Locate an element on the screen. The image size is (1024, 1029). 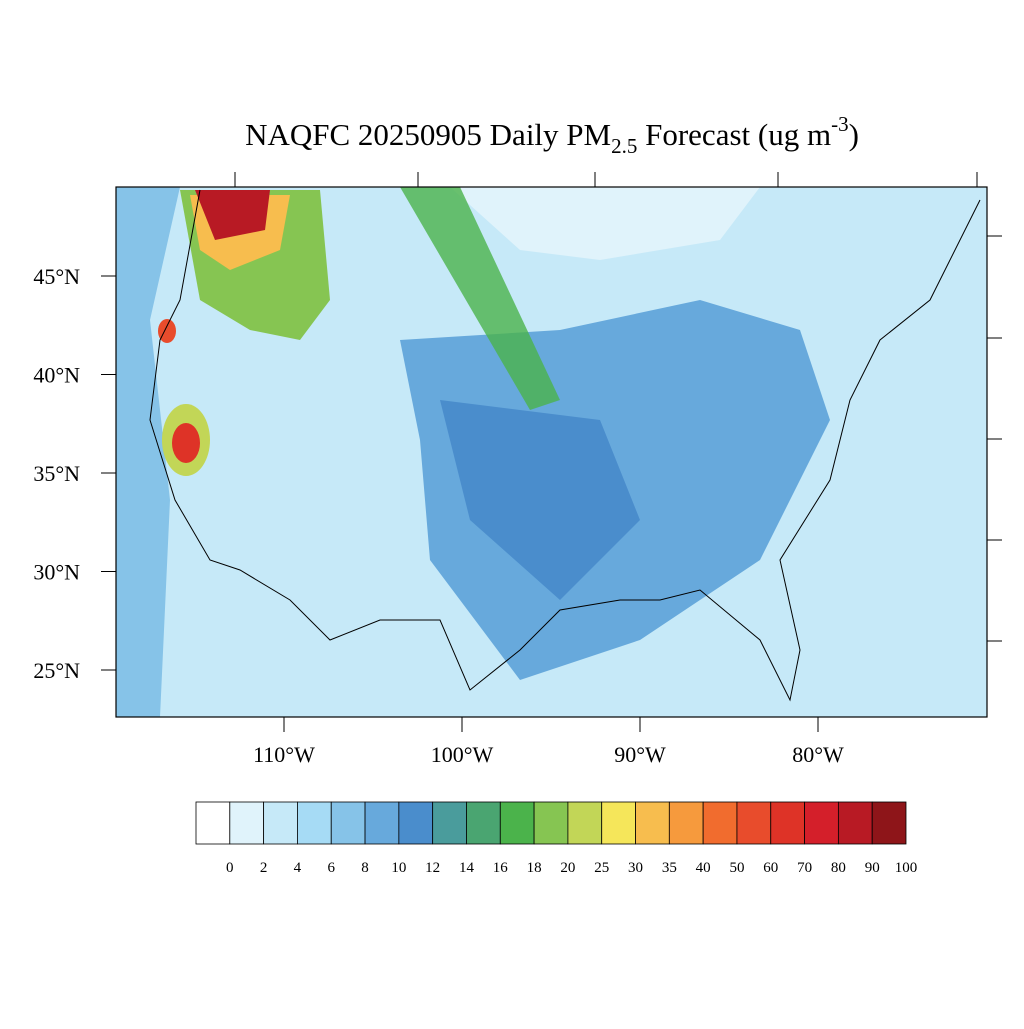
title-subscript: 2.5 is located at coordinates (624, 146).